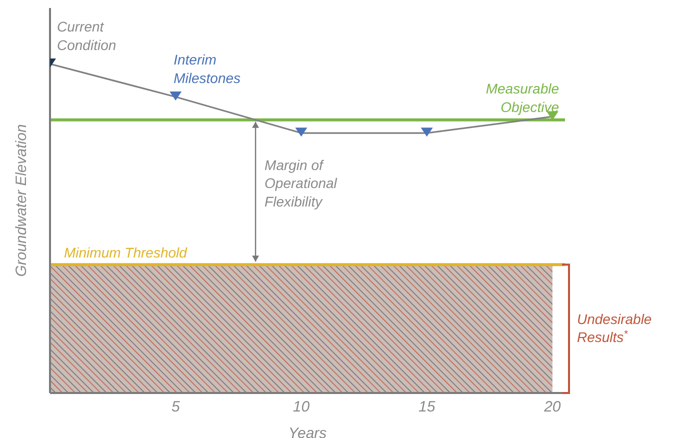 This screenshot has height=438, width=675. I want to click on ref-line-label: Measurable Objective, so click(523, 97).